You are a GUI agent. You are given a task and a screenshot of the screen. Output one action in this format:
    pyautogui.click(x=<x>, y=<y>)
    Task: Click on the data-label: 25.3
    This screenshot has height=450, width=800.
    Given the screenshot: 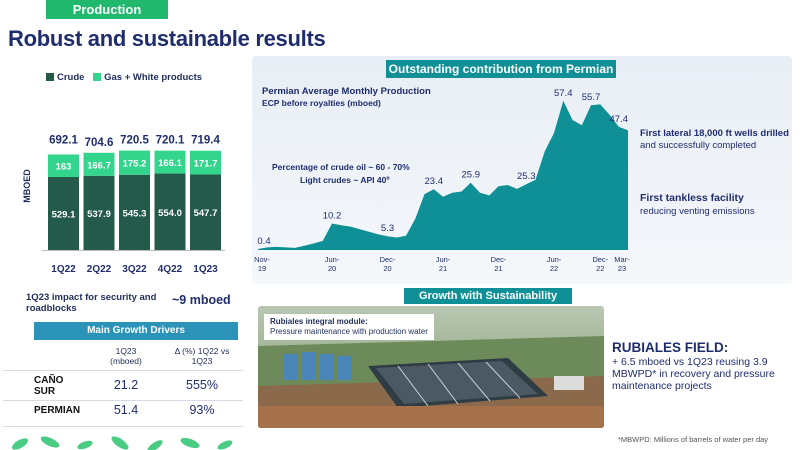 What is the action you would take?
    pyautogui.click(x=526, y=176)
    